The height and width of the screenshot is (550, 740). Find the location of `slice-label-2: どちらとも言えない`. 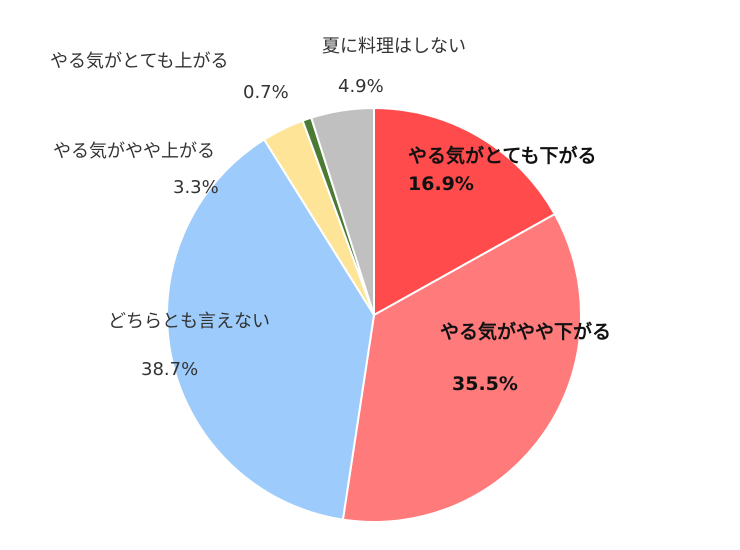

slice-label-2: どちらとも言えない is located at coordinates (189, 321).